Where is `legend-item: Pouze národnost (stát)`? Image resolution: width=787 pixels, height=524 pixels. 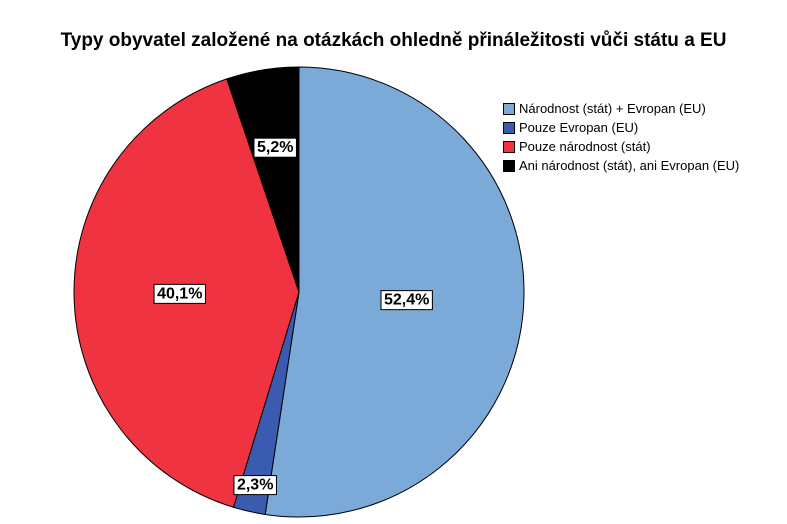 legend-item: Pouze národnost (stát) is located at coordinates (621, 146).